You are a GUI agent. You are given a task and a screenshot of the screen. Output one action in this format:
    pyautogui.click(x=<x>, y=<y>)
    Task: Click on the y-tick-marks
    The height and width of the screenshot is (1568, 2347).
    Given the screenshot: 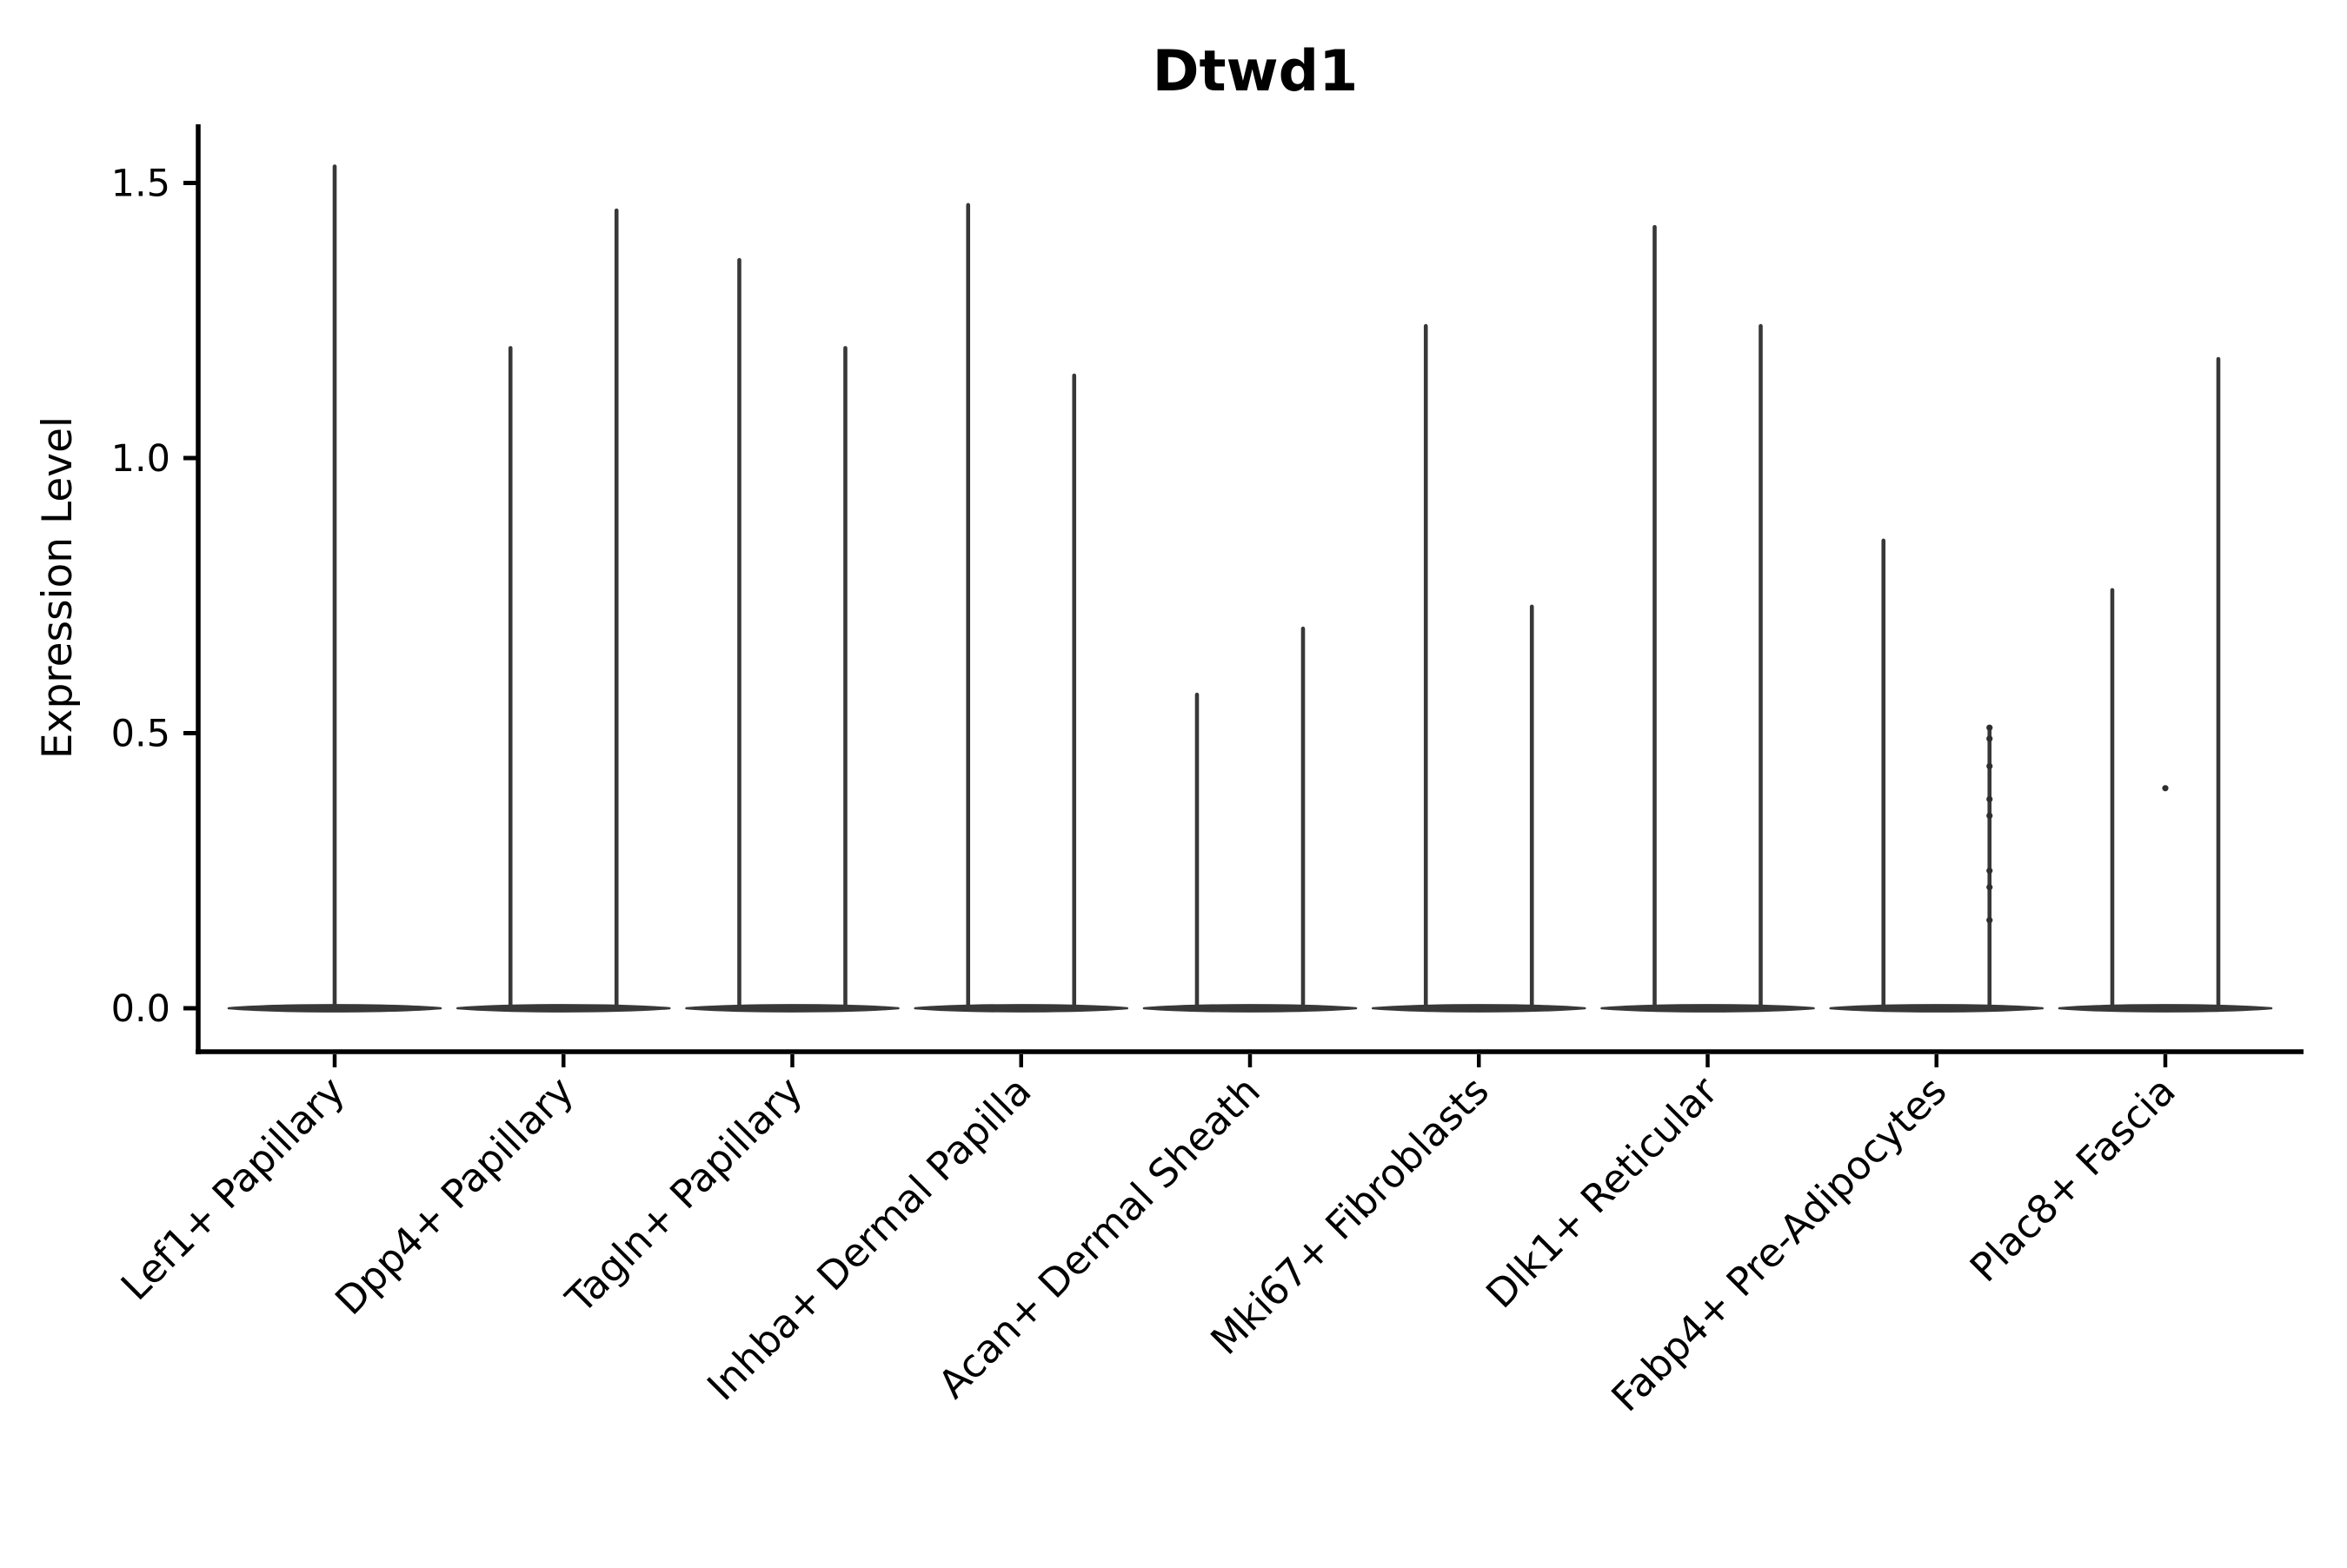 What is the action you would take?
    pyautogui.click(x=190, y=596)
    